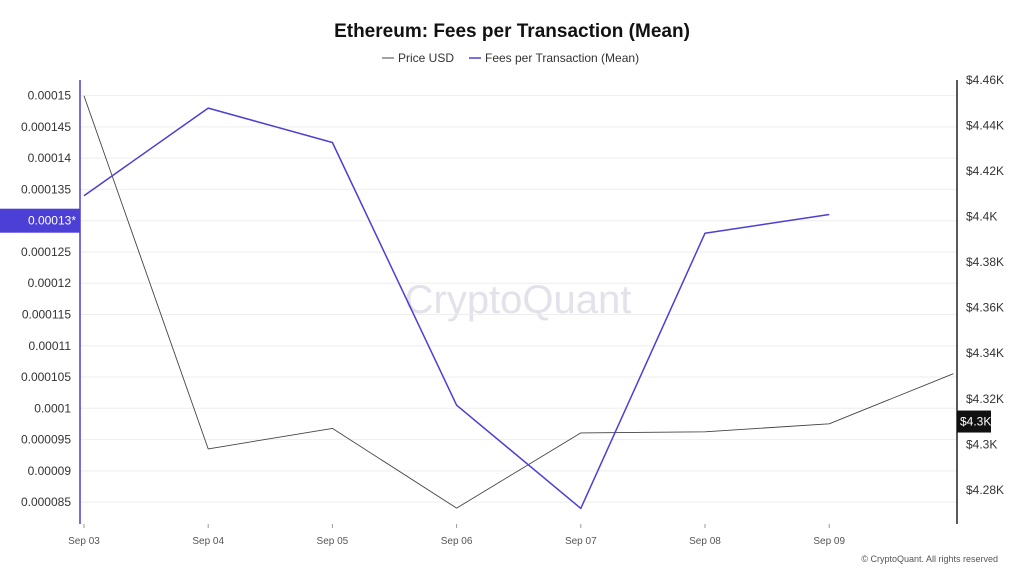 The width and height of the screenshot is (1024, 576). Describe the element at coordinates (84, 541) in the screenshot. I see `x-tick-label: Sep 03` at that location.